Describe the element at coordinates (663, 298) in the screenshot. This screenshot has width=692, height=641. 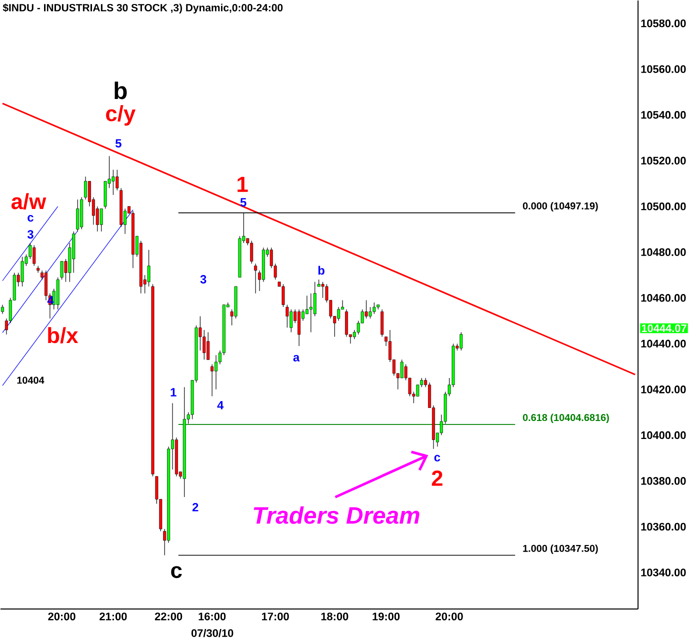
I see `y-tick-label: 10460.00` at that location.